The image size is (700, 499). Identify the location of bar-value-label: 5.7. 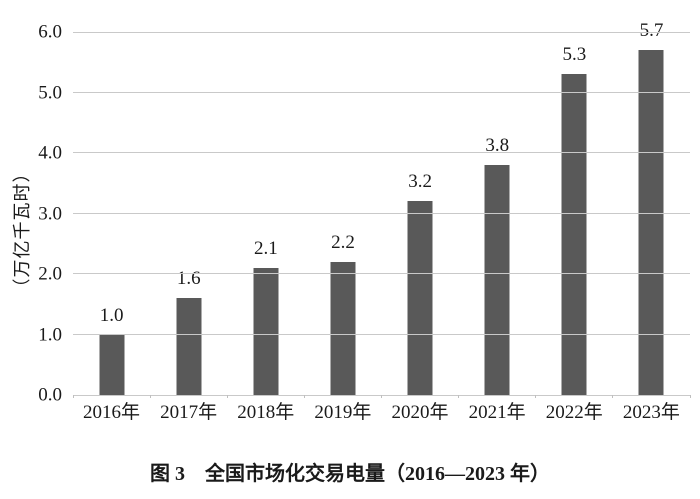
(651, 31).